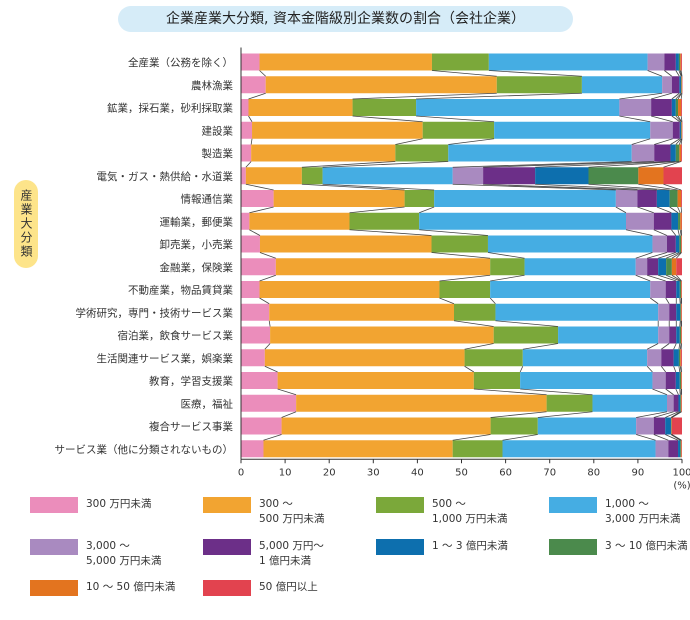 This screenshot has height=620, width=690. I want to click on legend-label: 1 ～ 3 億円未満, so click(470, 546).